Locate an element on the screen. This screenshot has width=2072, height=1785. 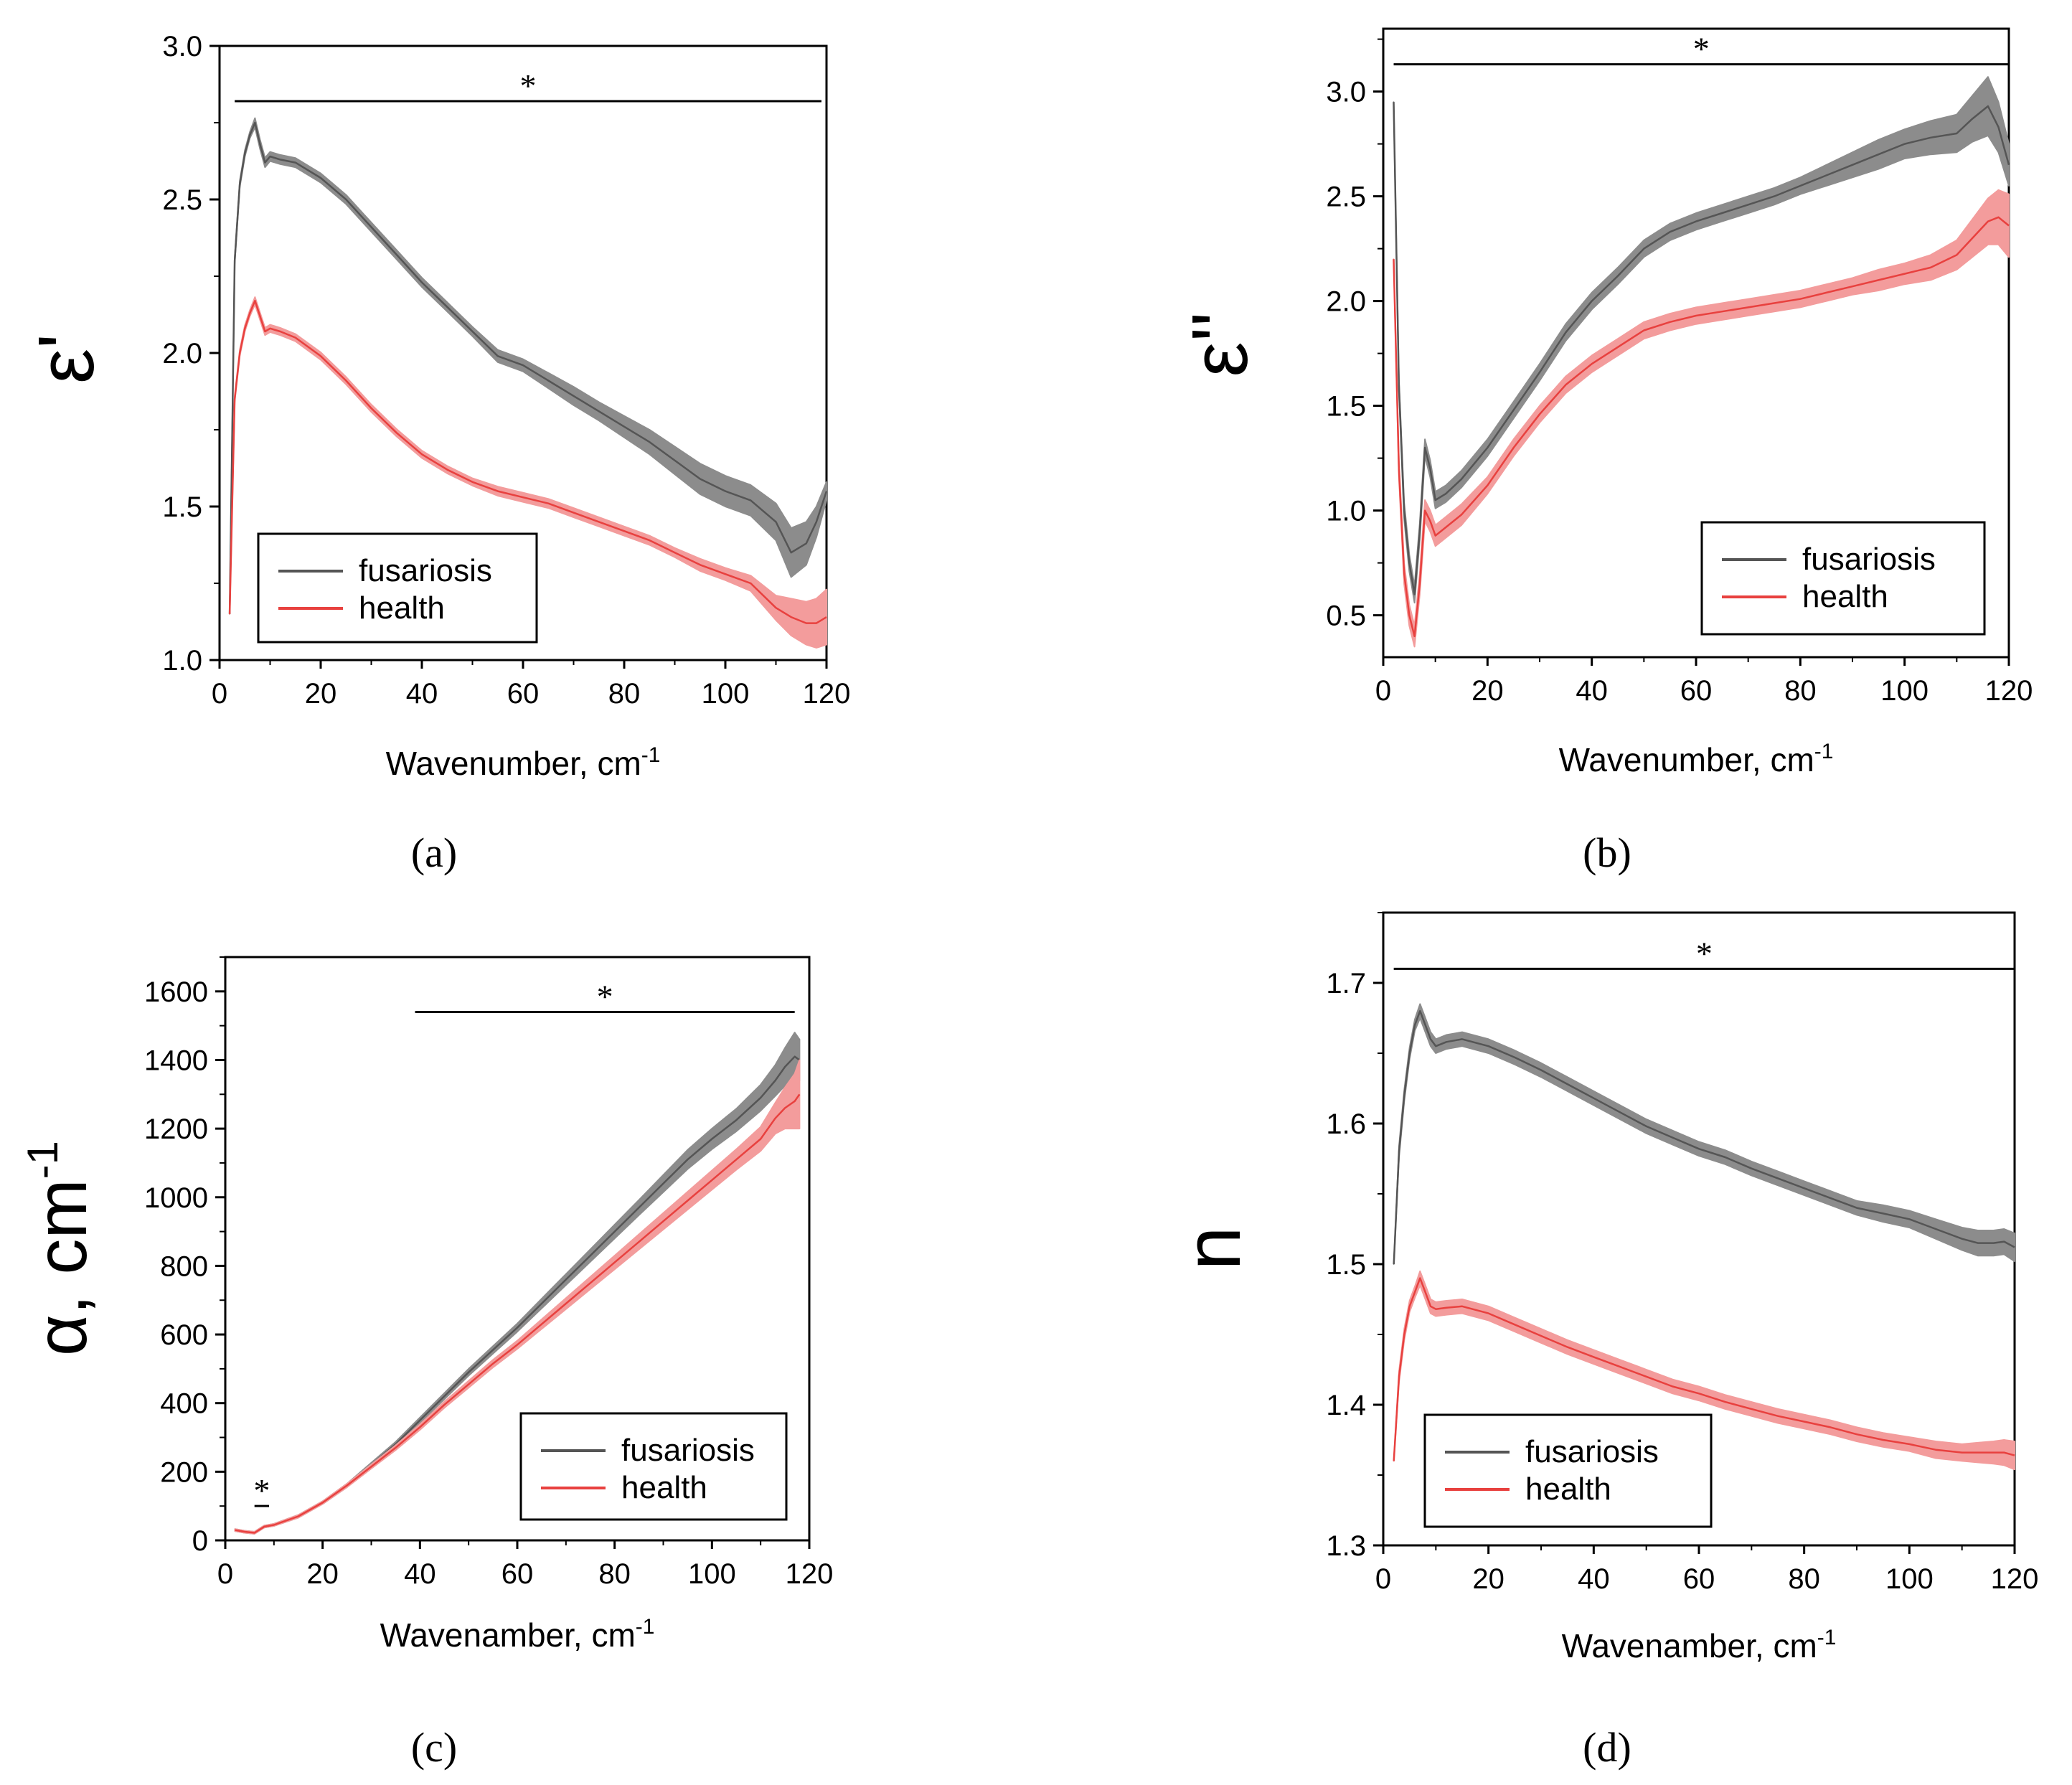
y-tick-label: 0.5 is located at coordinates (1346, 616).